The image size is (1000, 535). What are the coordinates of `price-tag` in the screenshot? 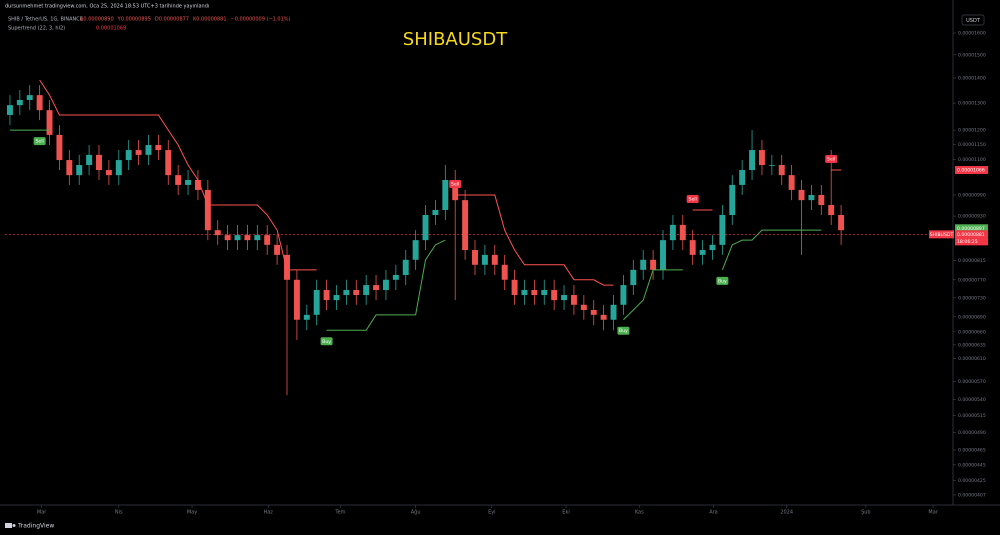 It's located at (971, 170).